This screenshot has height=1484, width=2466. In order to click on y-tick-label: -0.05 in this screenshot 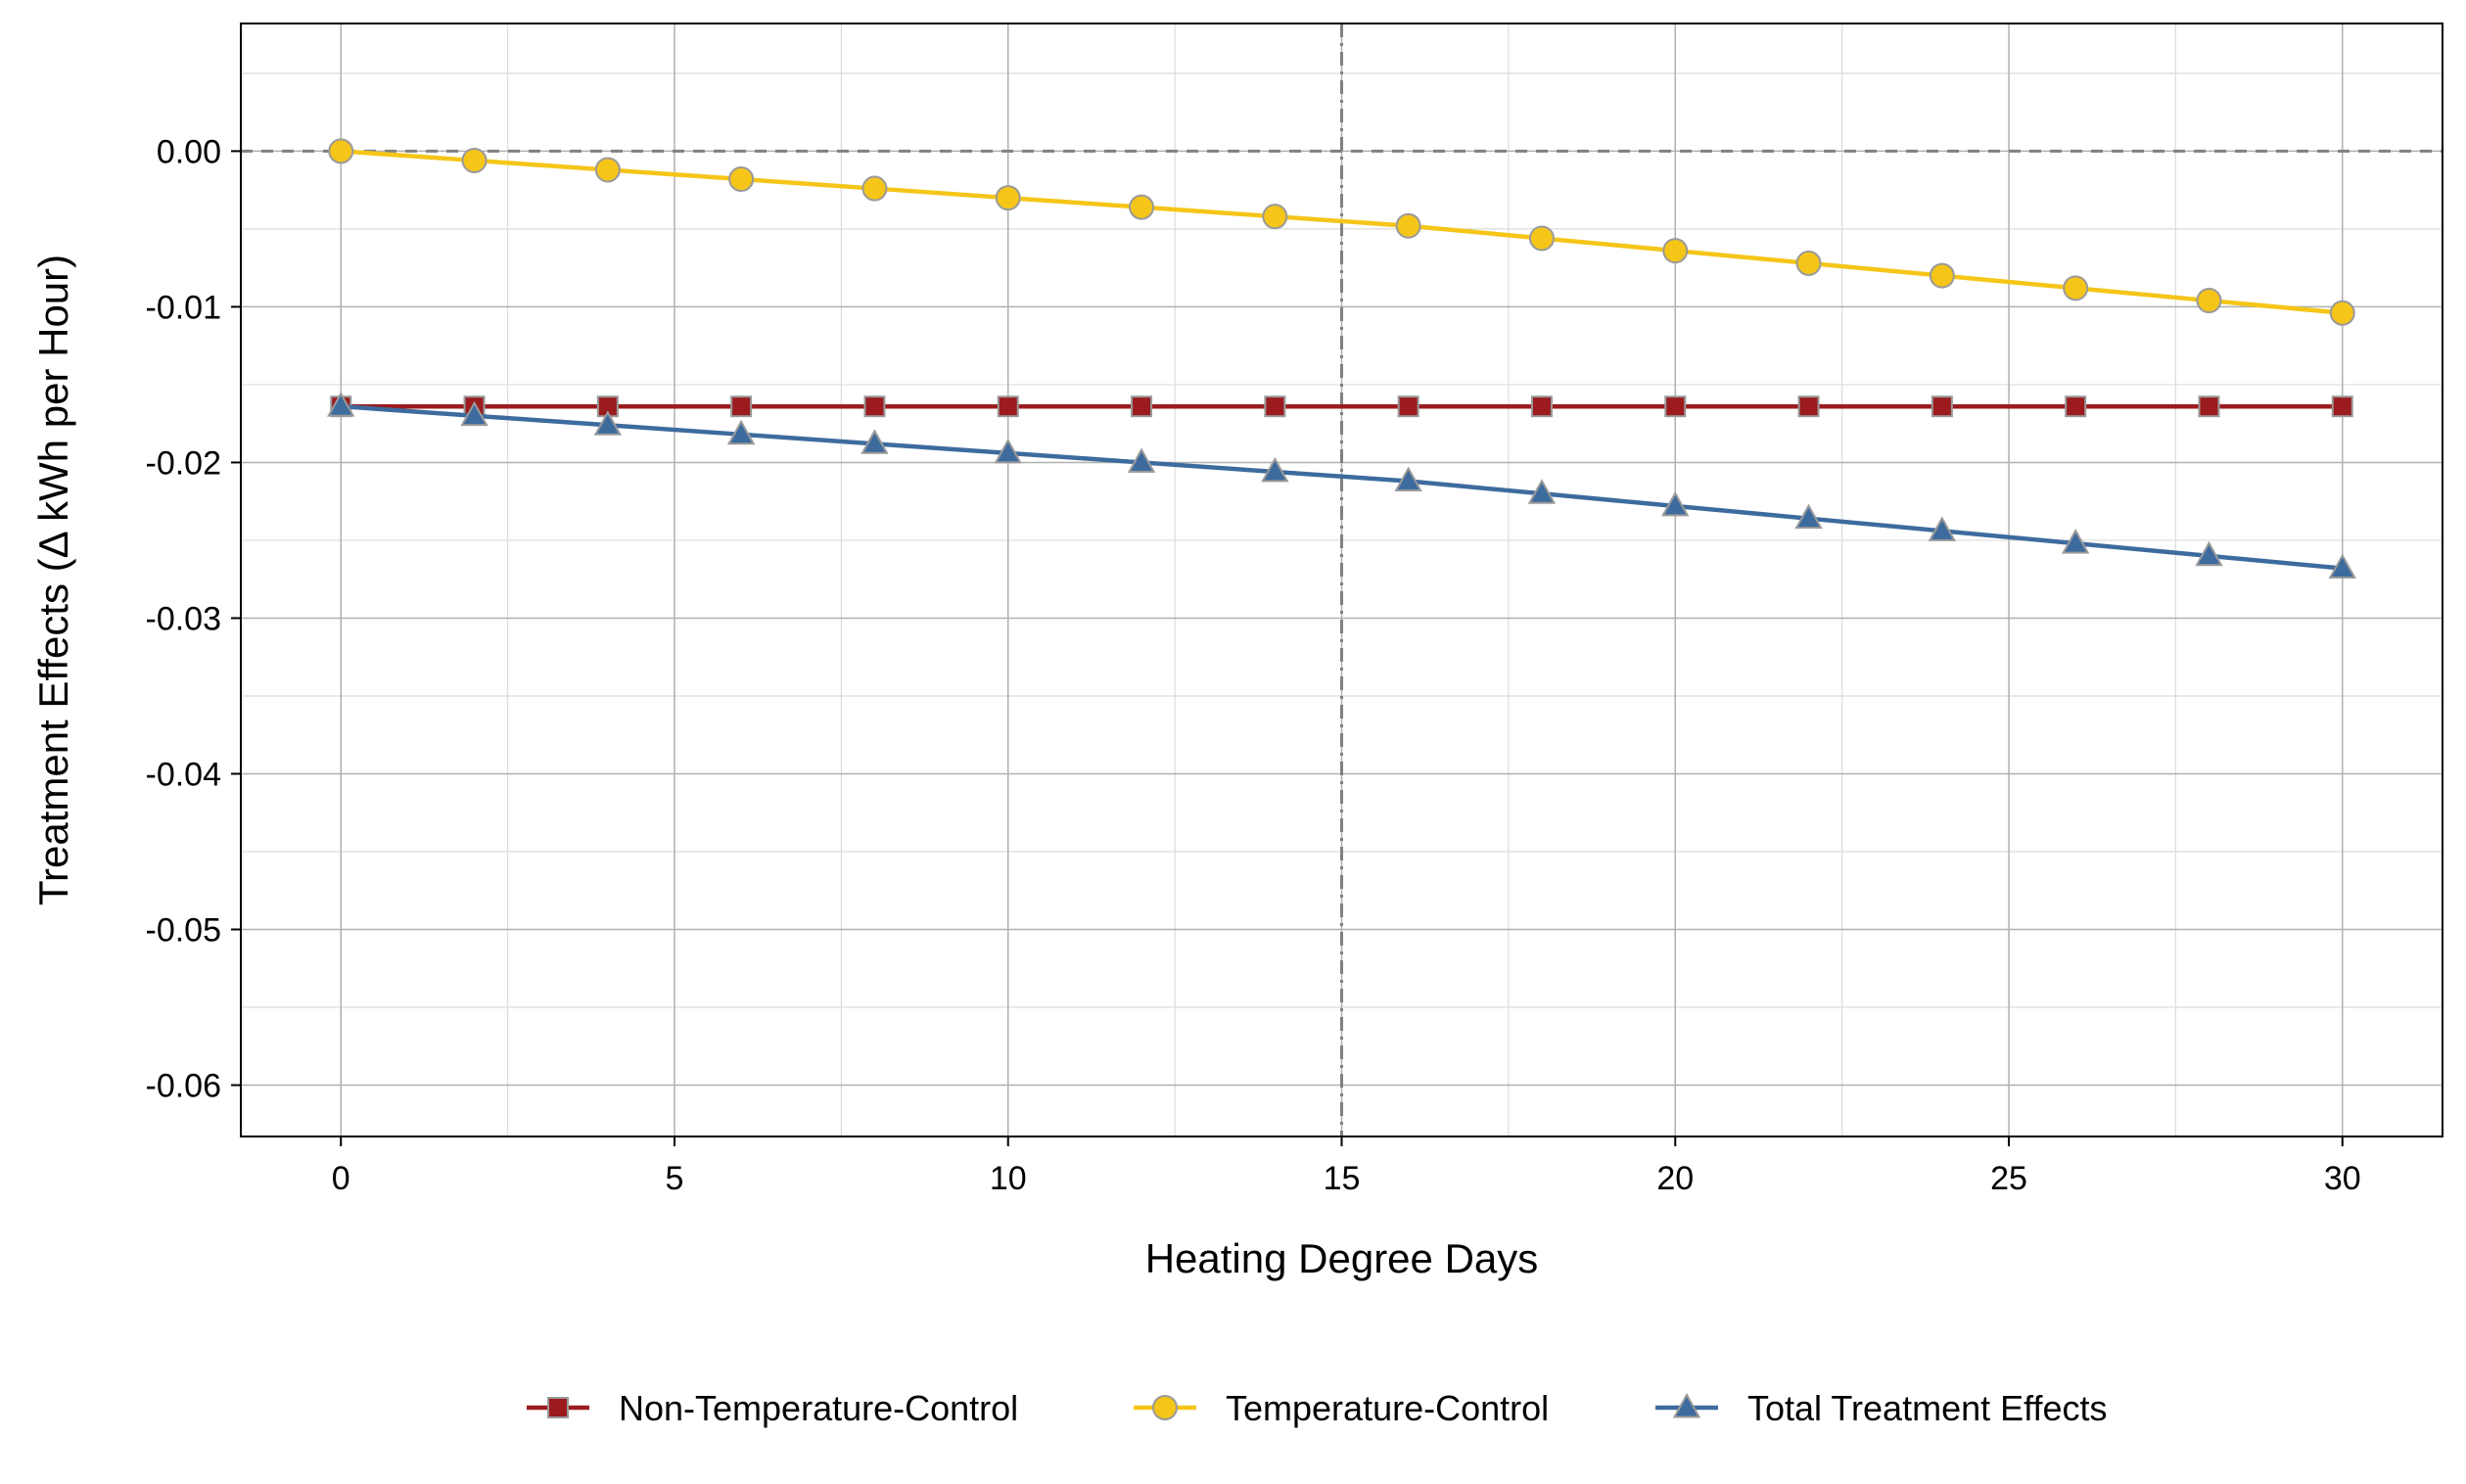, I will do `click(184, 931)`.